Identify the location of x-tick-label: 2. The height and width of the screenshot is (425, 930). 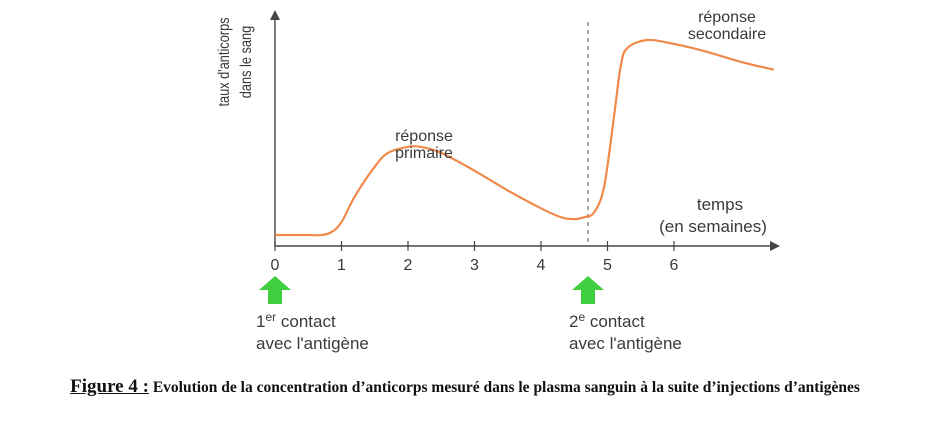
(408, 265).